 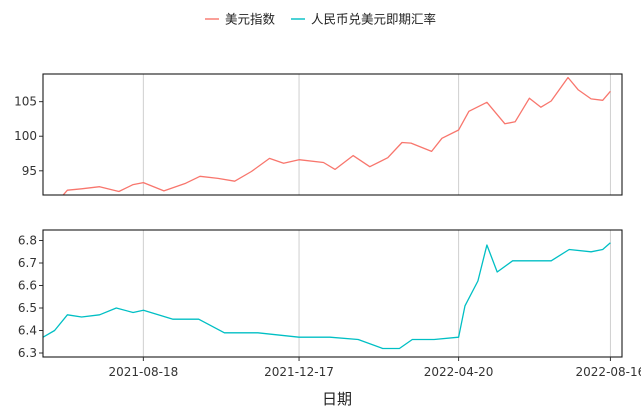 I want to click on legend-label-1: 人民币兑美元即期汇率, so click(x=373, y=19).